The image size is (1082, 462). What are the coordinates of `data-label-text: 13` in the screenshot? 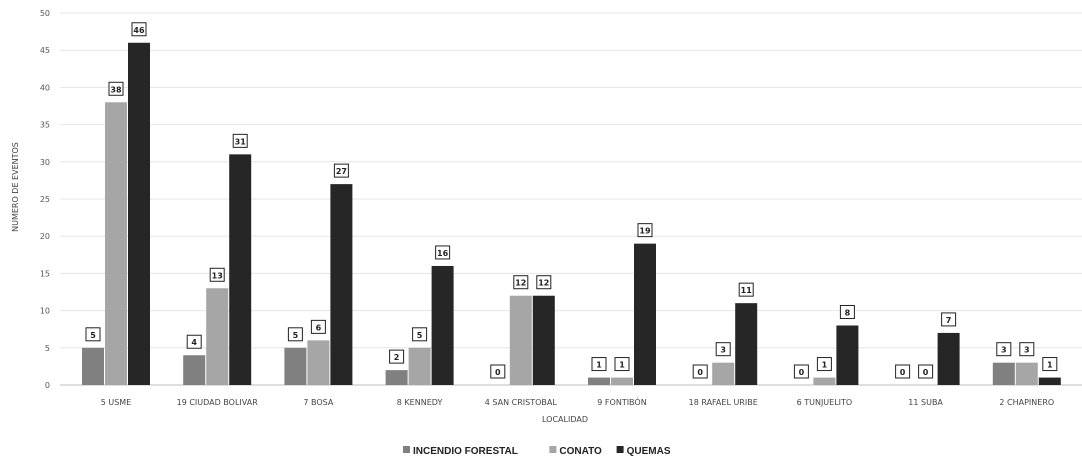 It's located at (217, 275).